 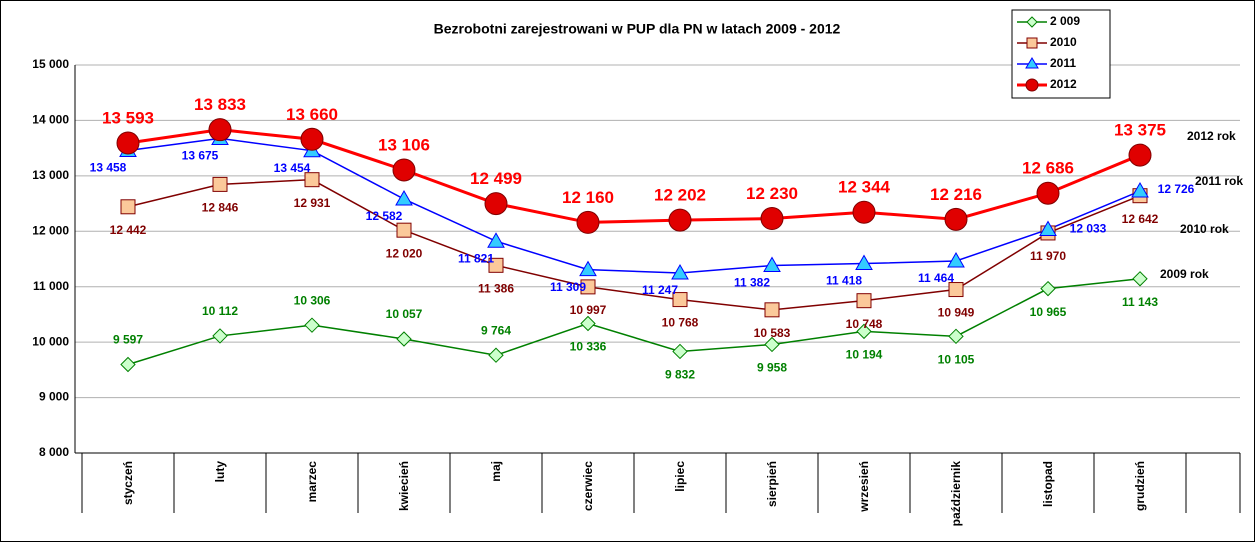 I want to click on legend-label: 2 009, so click(x=1065, y=21).